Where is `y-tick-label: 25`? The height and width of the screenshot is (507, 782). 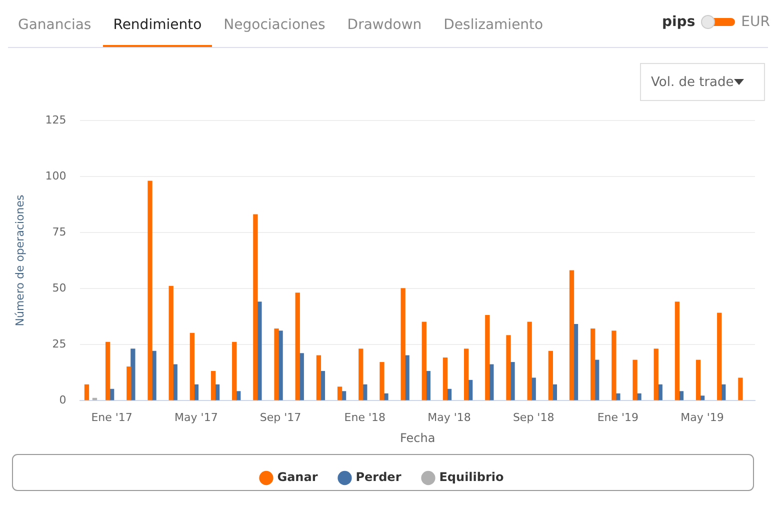 y-tick-label: 25 is located at coordinates (59, 343).